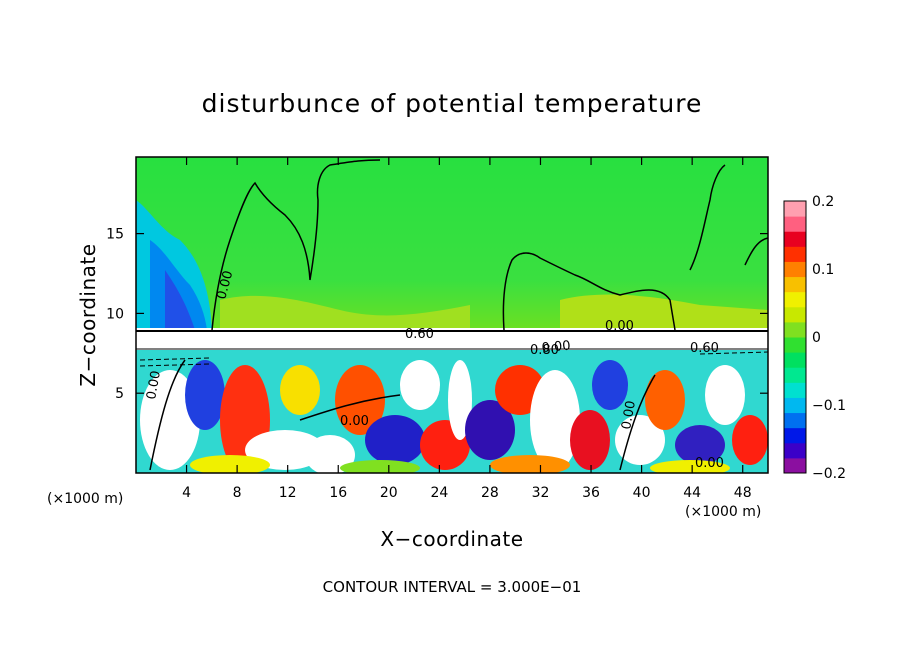  What do you see at coordinates (490, 493) in the screenshot?
I see `x-tick-label: 28` at bounding box center [490, 493].